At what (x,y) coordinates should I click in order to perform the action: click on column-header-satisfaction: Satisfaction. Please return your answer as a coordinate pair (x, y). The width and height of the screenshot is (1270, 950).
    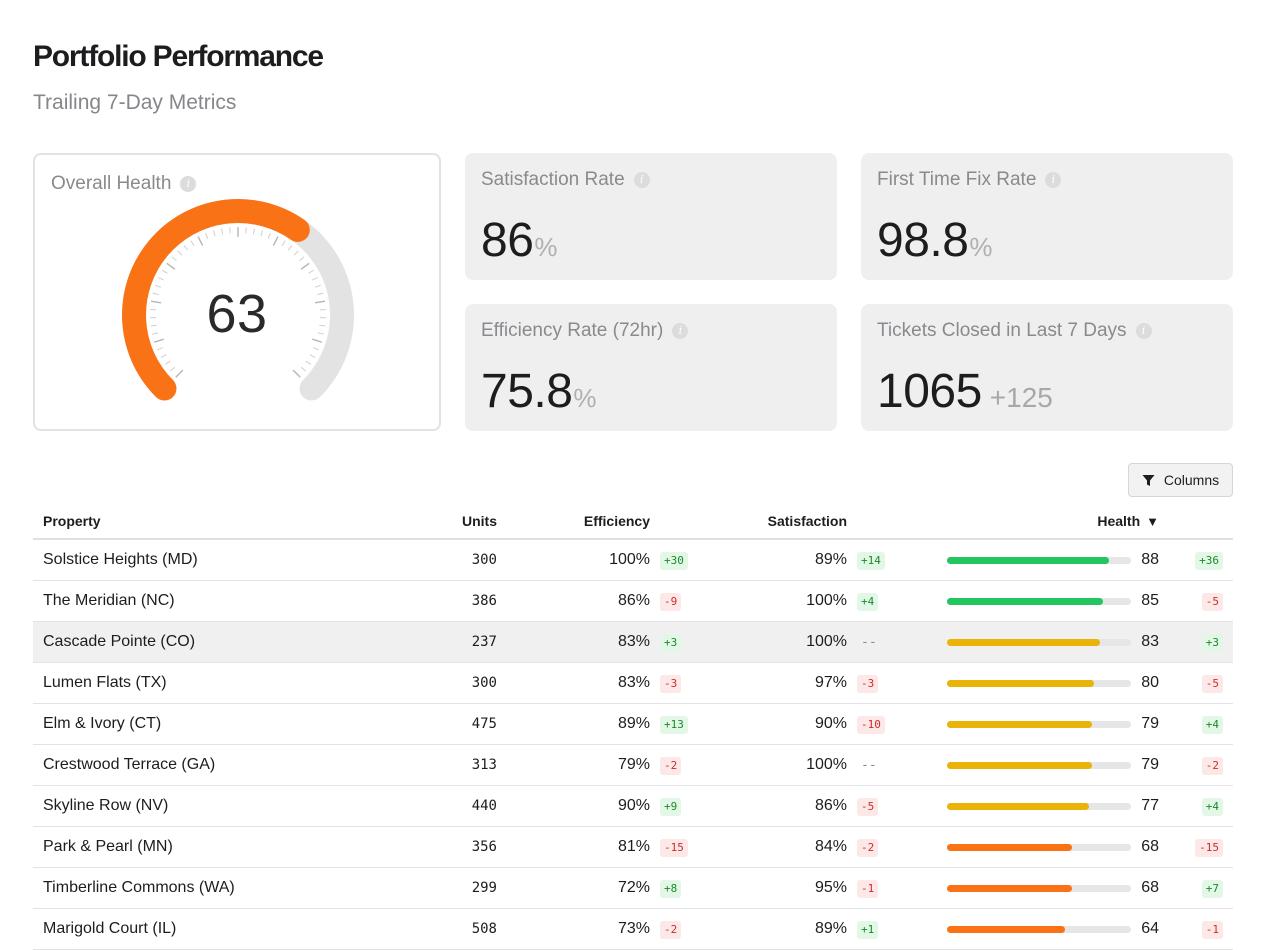
    Looking at the image, I should click on (777, 522).